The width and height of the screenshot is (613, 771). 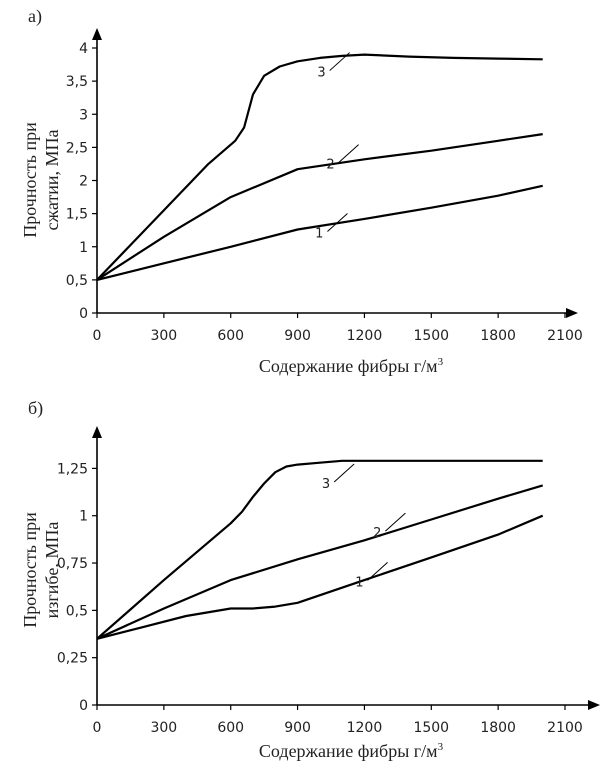 I want to click on y-tick-label: 2,5, so click(x=77, y=148).